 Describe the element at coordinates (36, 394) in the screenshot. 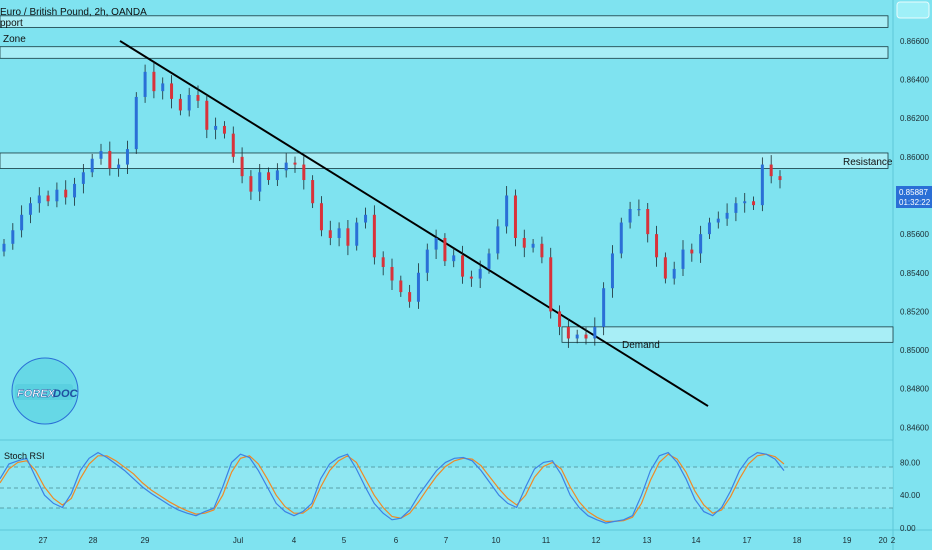

I see `logo-text-forex: FOREX` at that location.